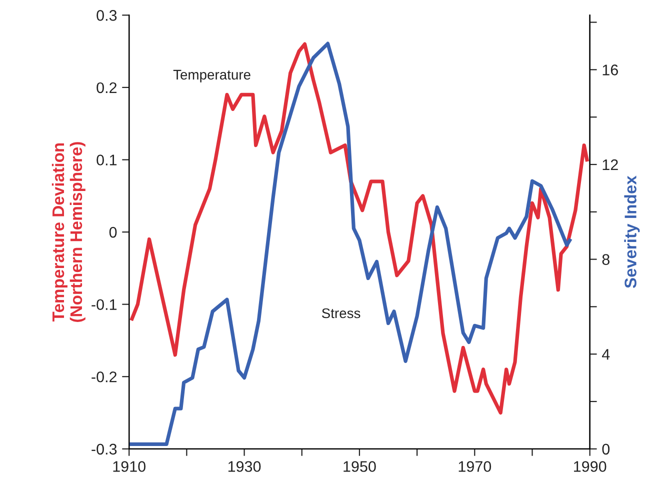 The height and width of the screenshot is (489, 662). I want to click on y2-tick-label: 12, so click(610, 164).